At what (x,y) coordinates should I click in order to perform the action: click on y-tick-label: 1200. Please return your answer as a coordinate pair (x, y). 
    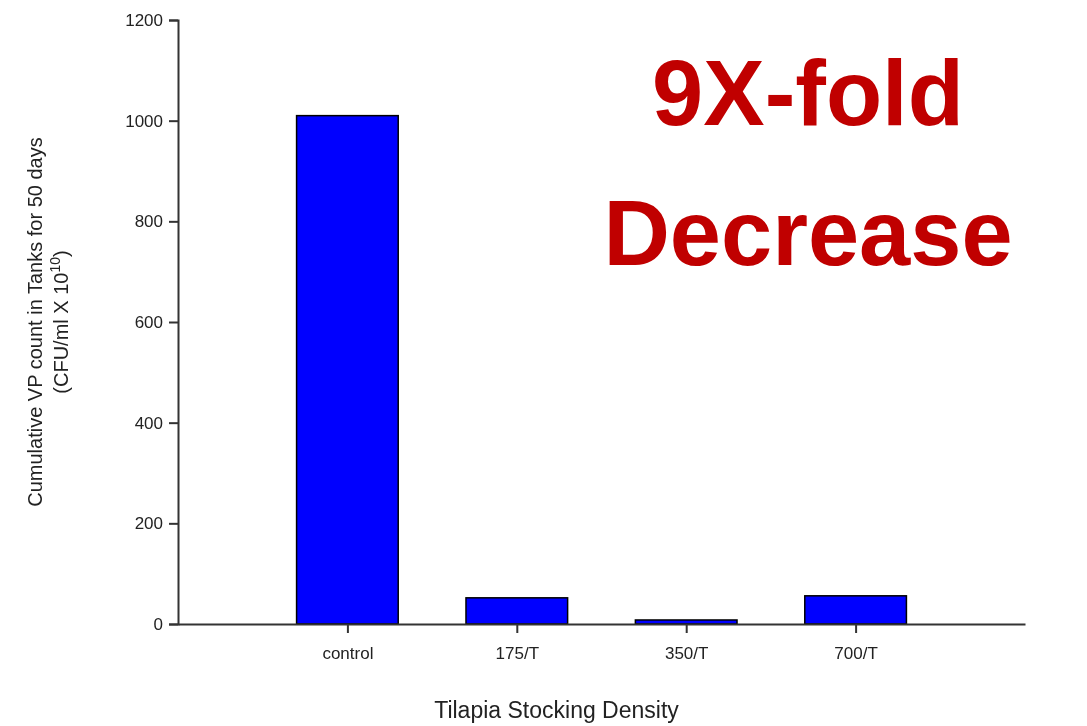
    Looking at the image, I should click on (144, 20).